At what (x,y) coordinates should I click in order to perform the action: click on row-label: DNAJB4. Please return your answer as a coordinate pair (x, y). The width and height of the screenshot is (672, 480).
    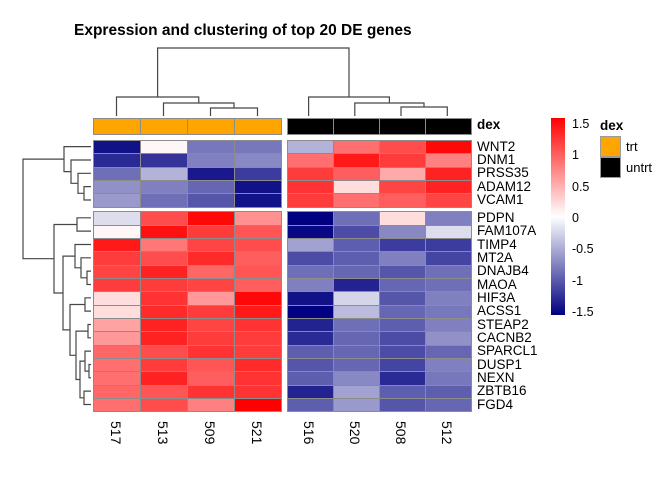
    Looking at the image, I should click on (503, 271).